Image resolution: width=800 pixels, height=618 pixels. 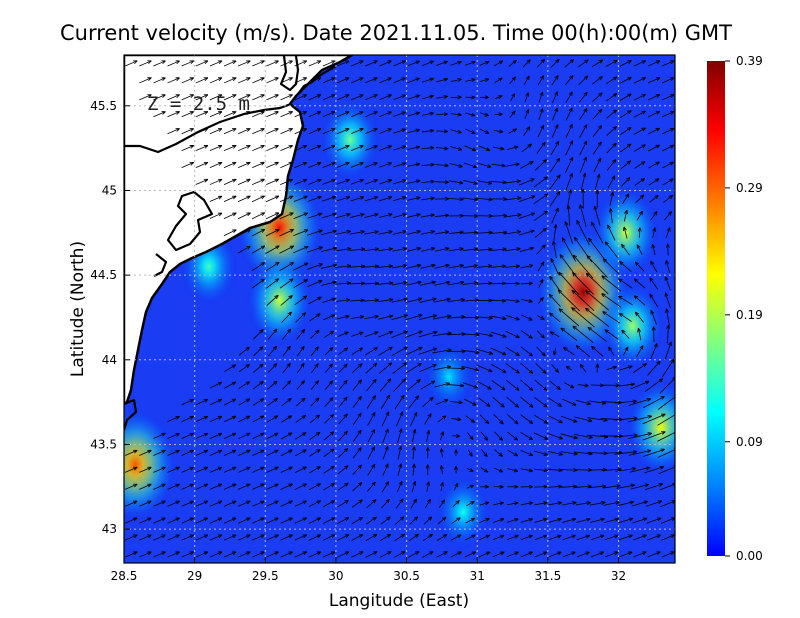 I want to click on x-tick-label: 31, so click(x=477, y=576).